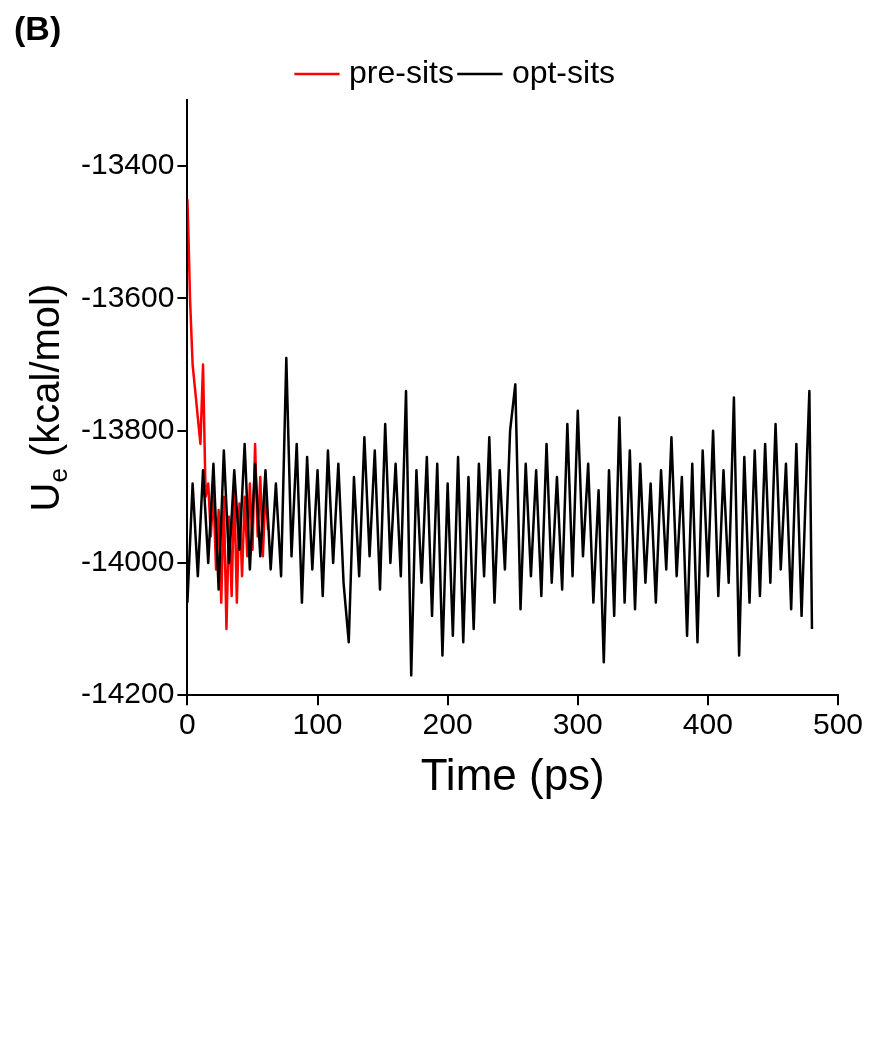 The height and width of the screenshot is (1043, 876). Describe the element at coordinates (401, 71) in the screenshot. I see `legend-label: pre-sits` at that location.